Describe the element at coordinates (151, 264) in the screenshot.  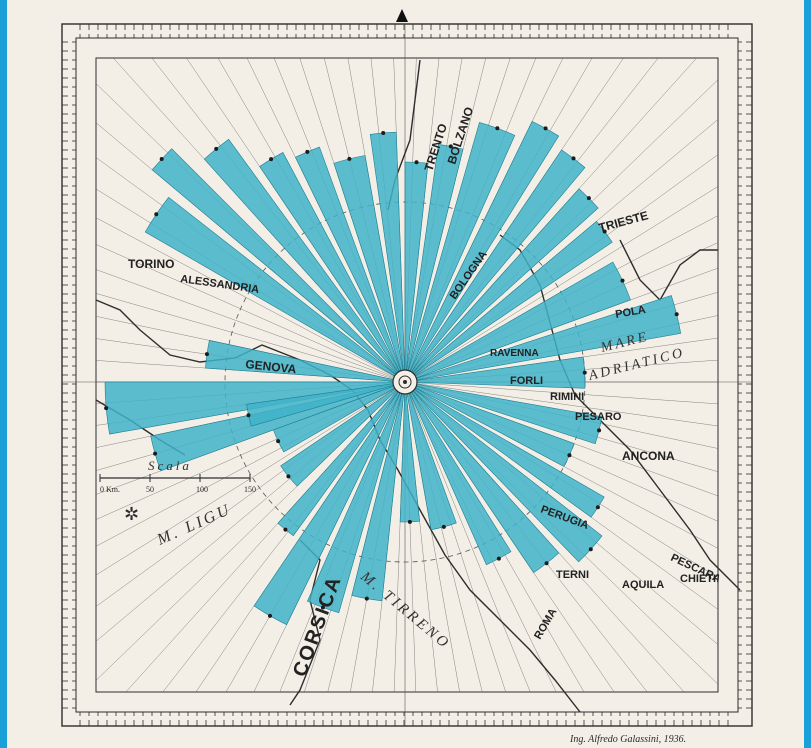
I see `label-torino: TORINO` at that location.